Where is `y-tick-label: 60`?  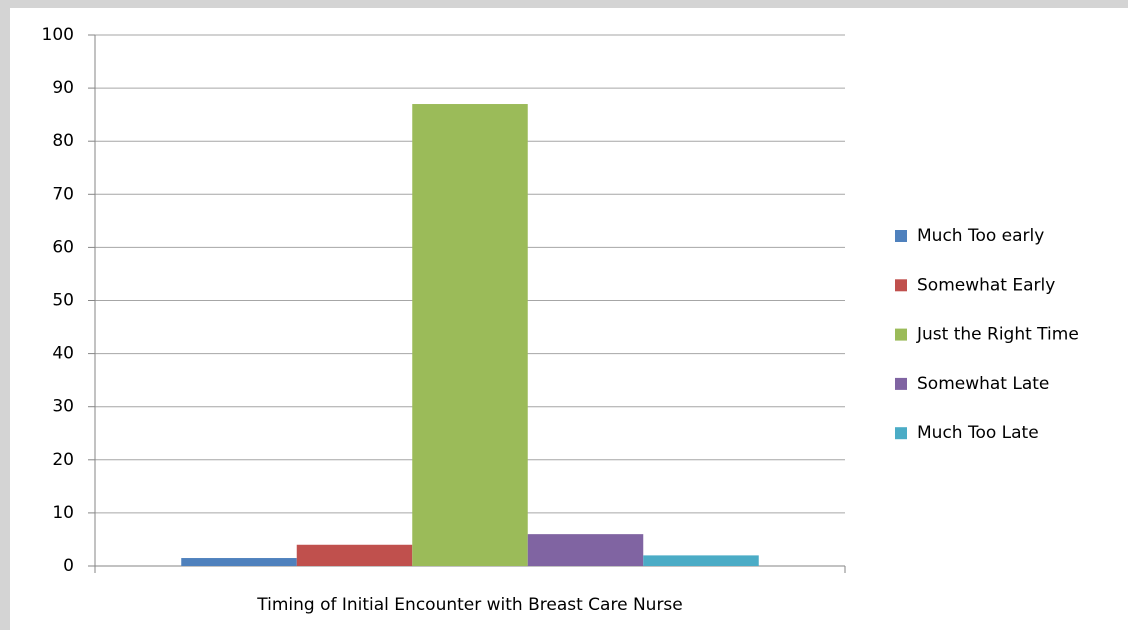
y-tick-label: 60 is located at coordinates (63, 247).